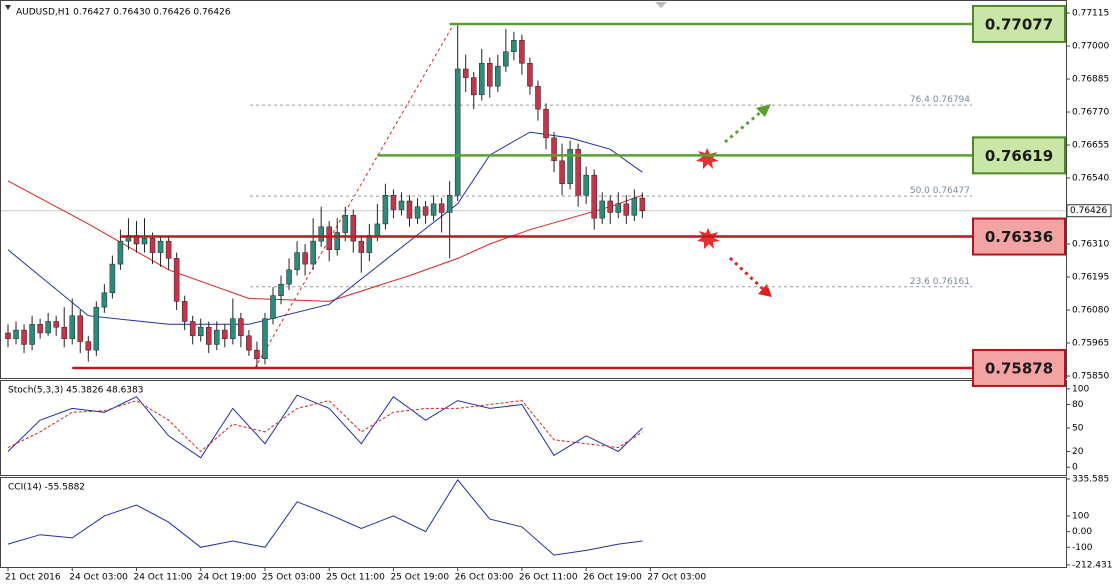  Describe the element at coordinates (765, 290) in the screenshot. I see `down-arrow-head` at that location.